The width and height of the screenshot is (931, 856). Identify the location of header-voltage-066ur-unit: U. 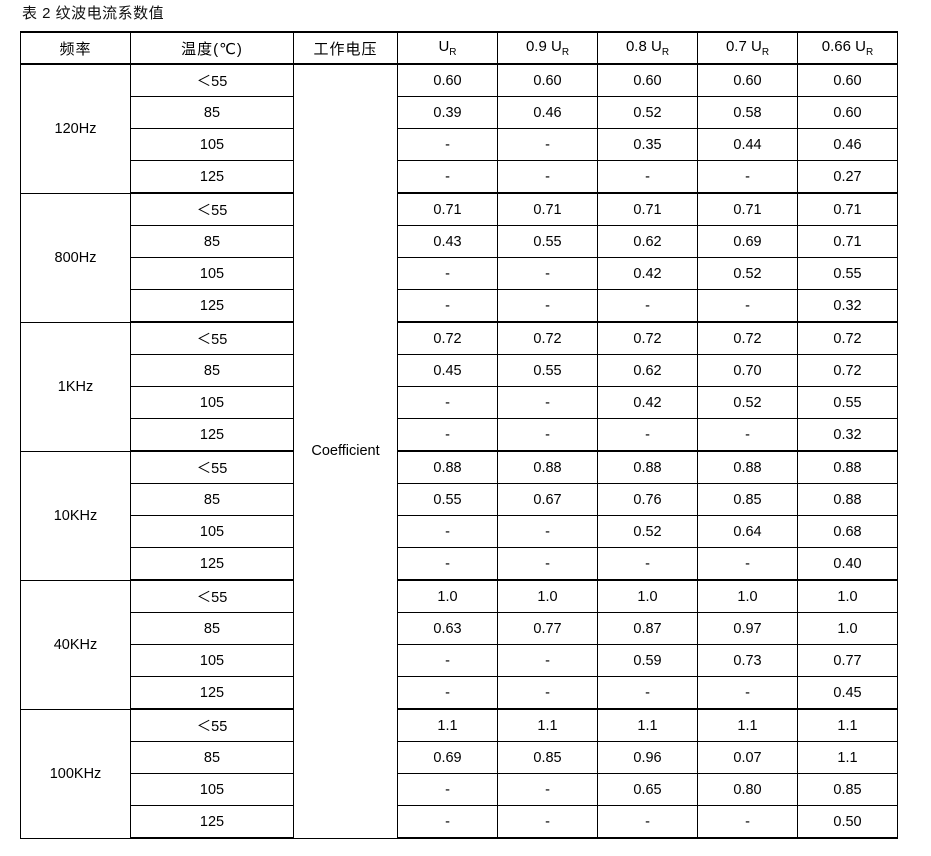
(860, 46).